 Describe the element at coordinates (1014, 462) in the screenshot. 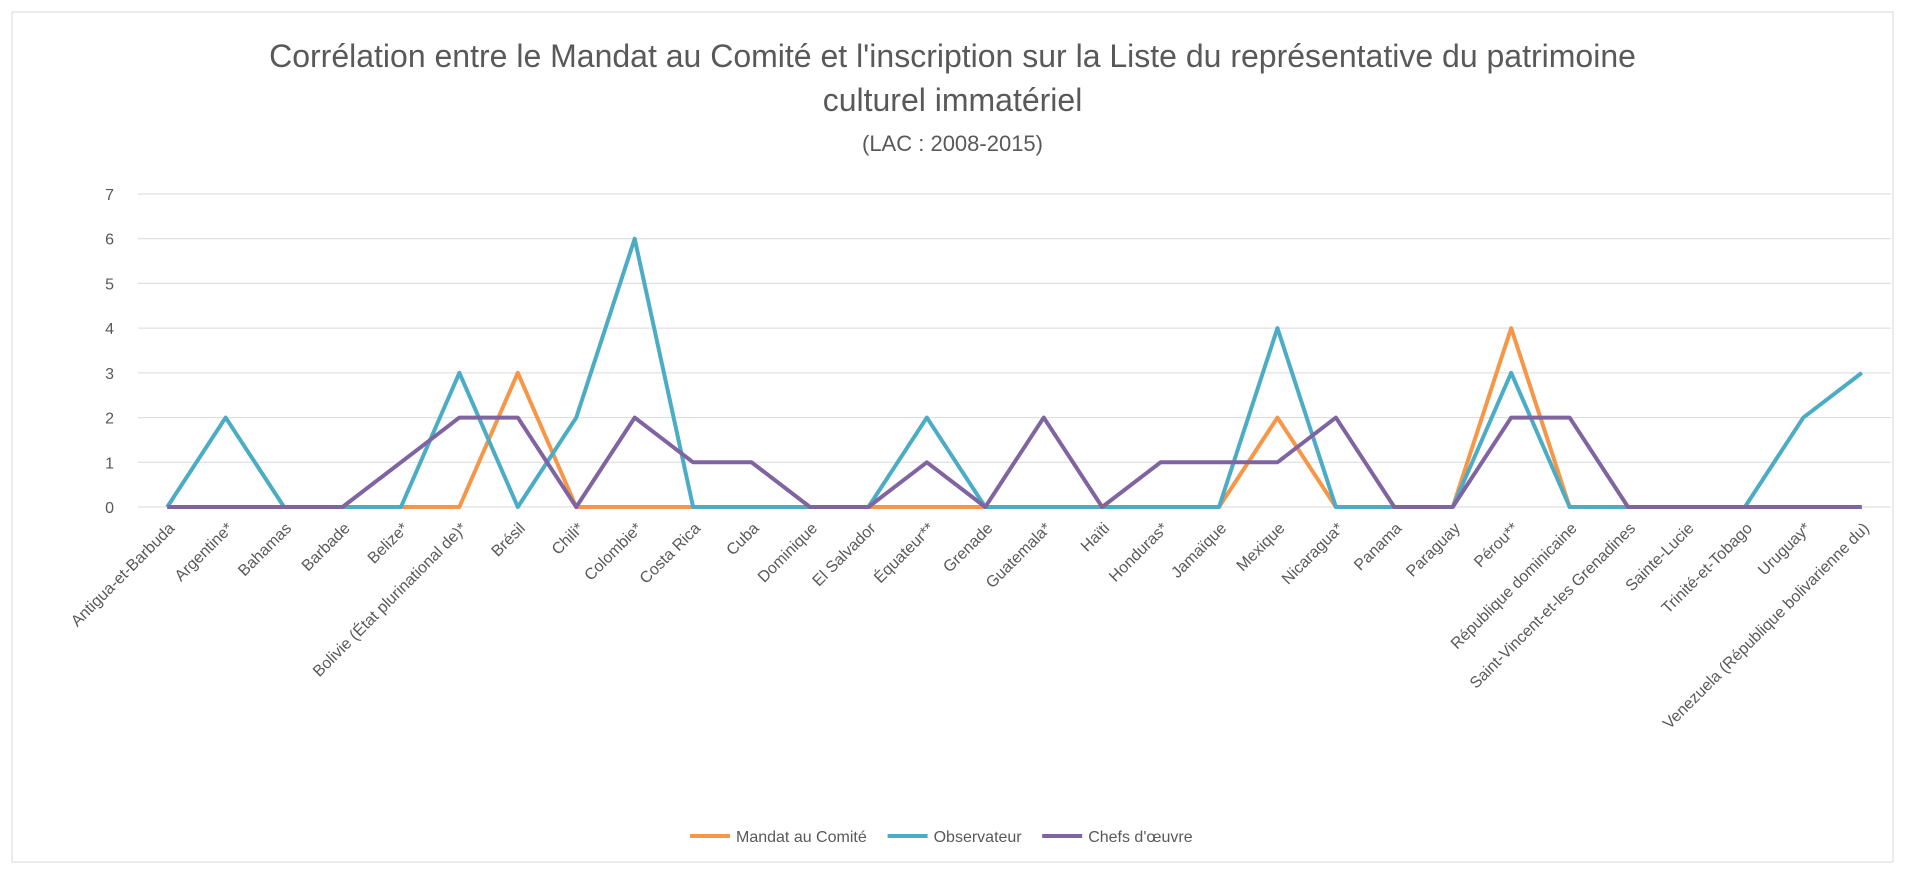

I see `series-line` at that location.